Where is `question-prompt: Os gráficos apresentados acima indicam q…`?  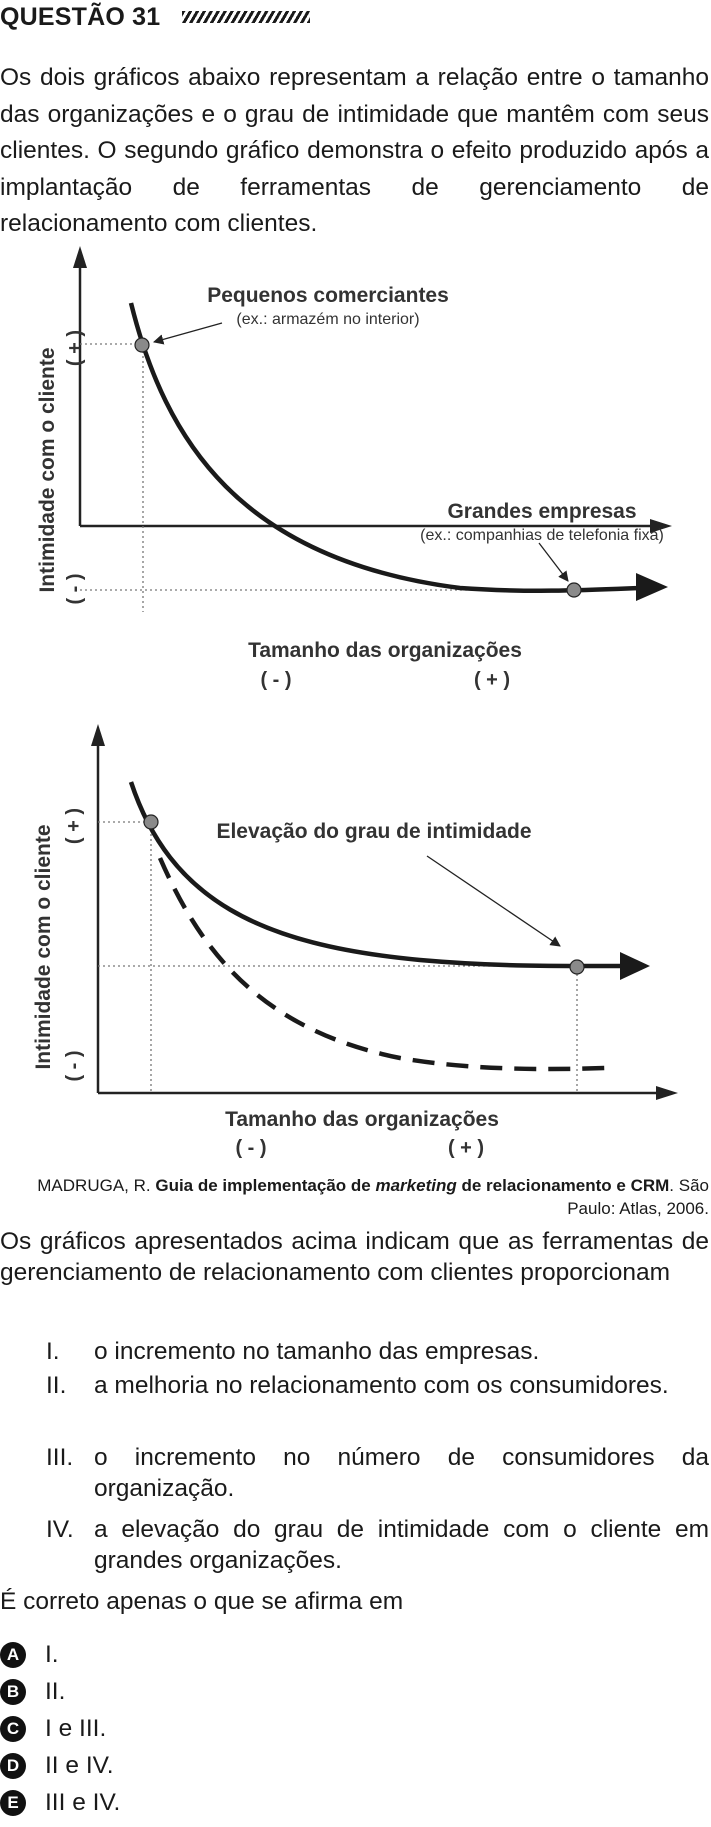 question-prompt: Os gráficos apresentados acima indicam q… is located at coordinates (354, 1257).